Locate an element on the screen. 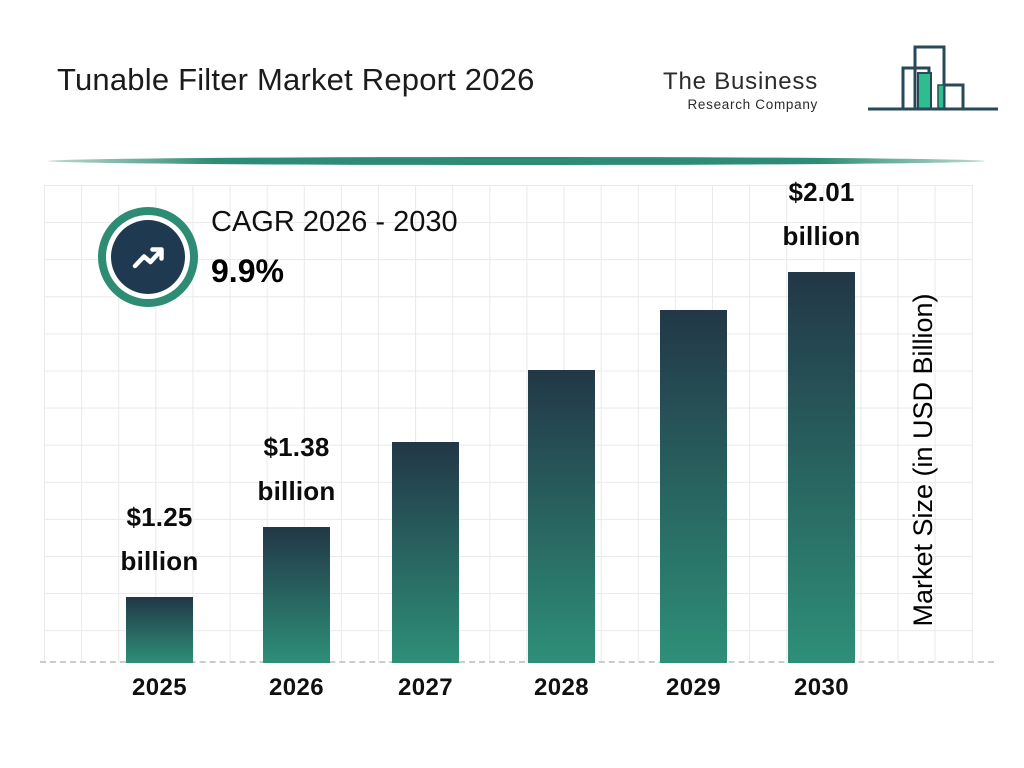 The image size is (1024, 768). company-logo-text: The Business Research Company is located at coordinates (740, 90).